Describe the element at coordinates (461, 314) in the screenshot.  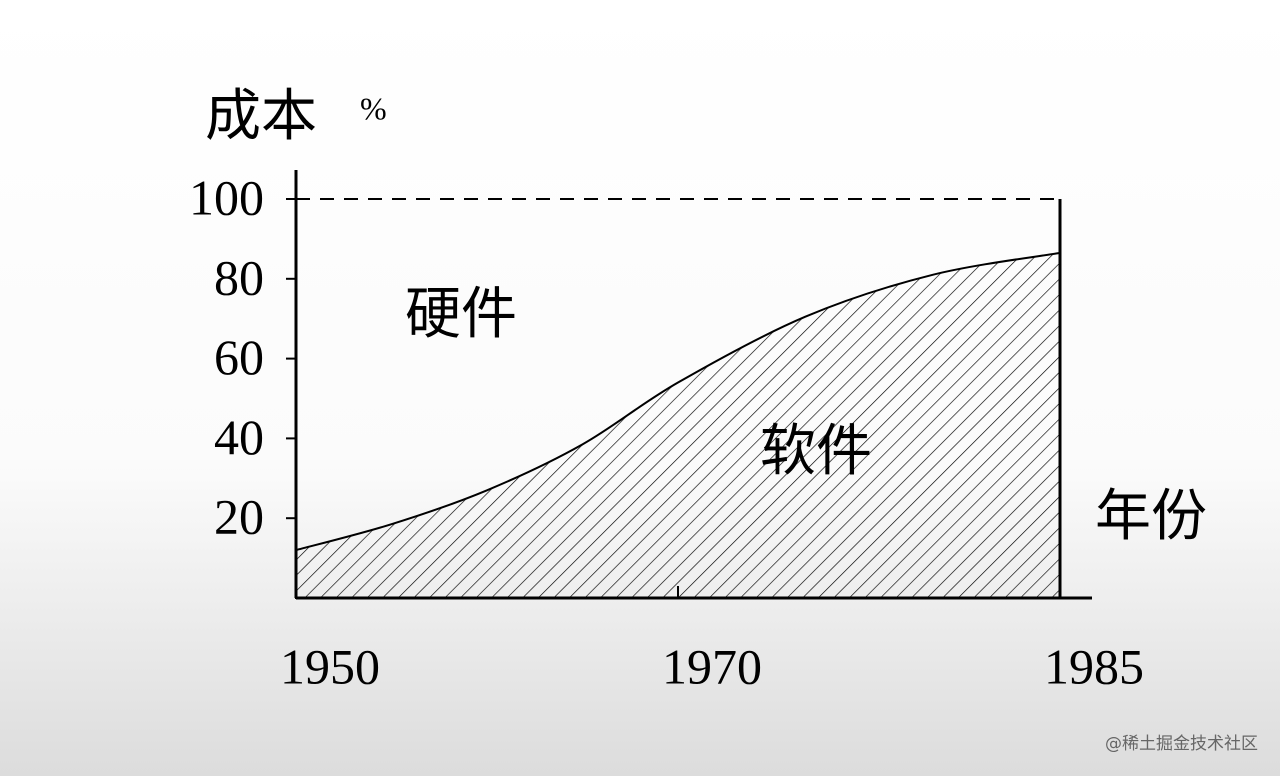
I see `annotation: 硬件` at that location.